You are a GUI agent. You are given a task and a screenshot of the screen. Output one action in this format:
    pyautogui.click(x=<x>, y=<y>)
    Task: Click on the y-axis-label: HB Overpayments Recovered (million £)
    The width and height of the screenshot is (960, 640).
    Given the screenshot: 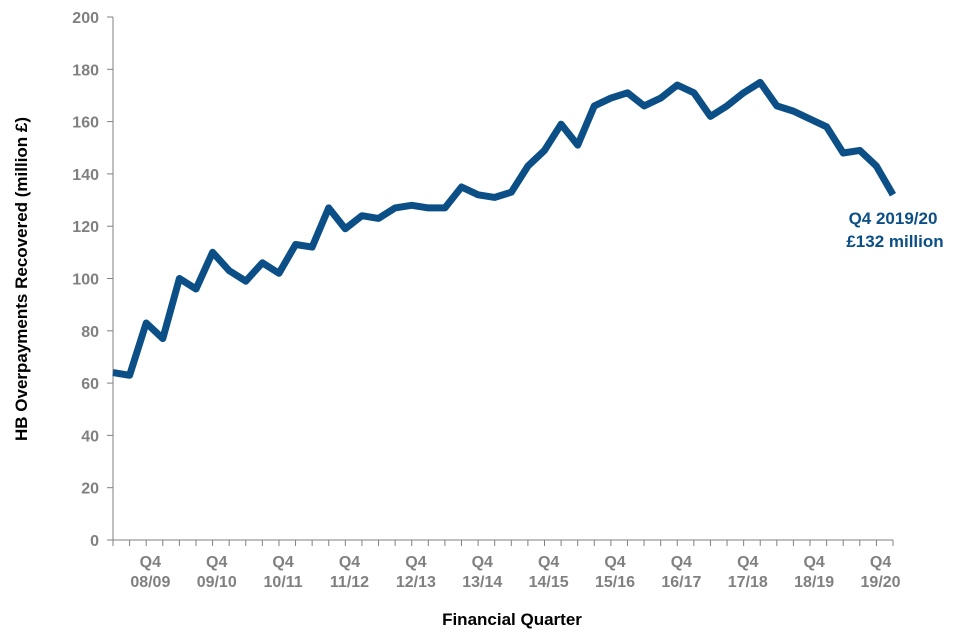 What is the action you would take?
    pyautogui.click(x=21, y=279)
    